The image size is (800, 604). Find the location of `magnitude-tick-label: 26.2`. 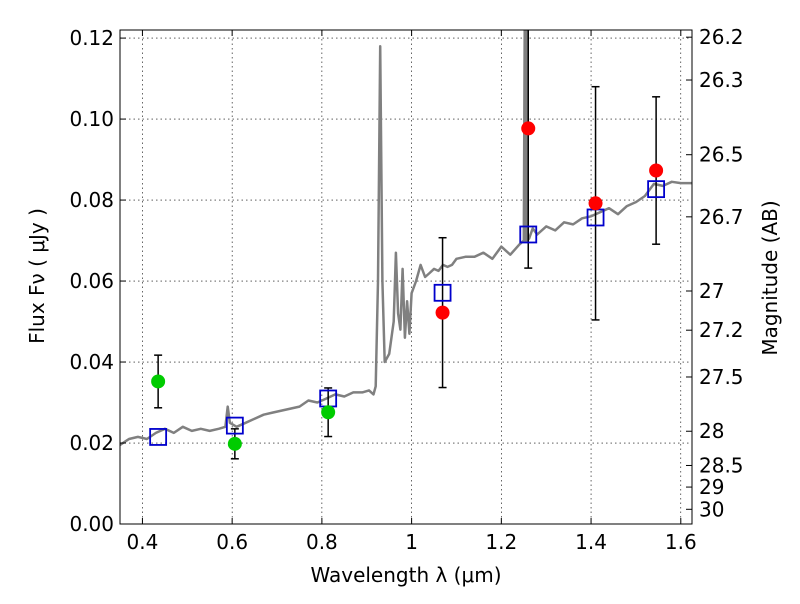

magnitude-tick-label: 26.2 is located at coordinates (721, 37).